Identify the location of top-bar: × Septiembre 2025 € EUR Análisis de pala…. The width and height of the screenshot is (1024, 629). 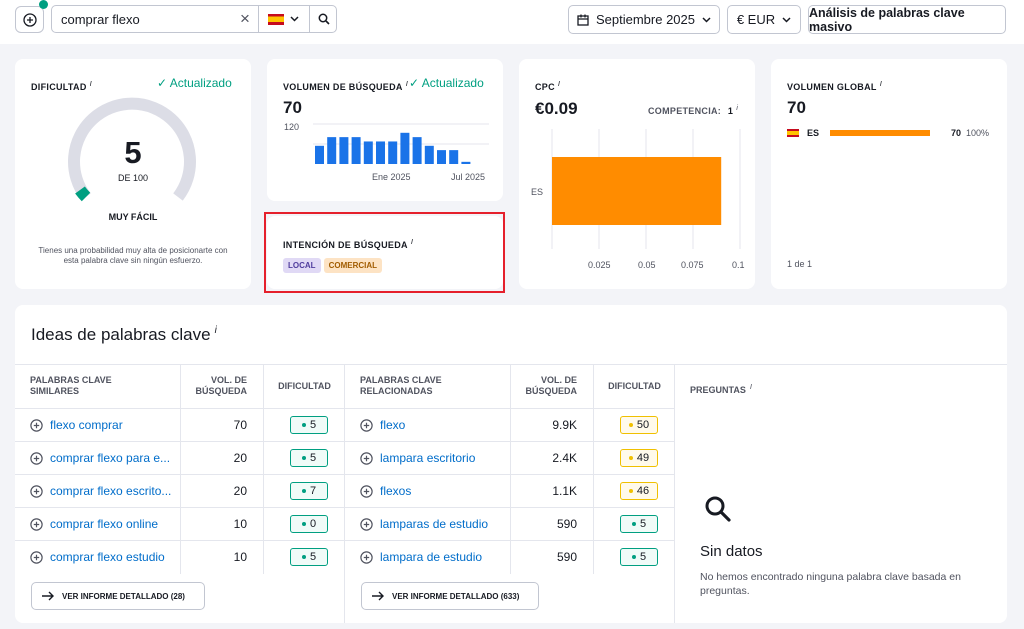
(512, 22).